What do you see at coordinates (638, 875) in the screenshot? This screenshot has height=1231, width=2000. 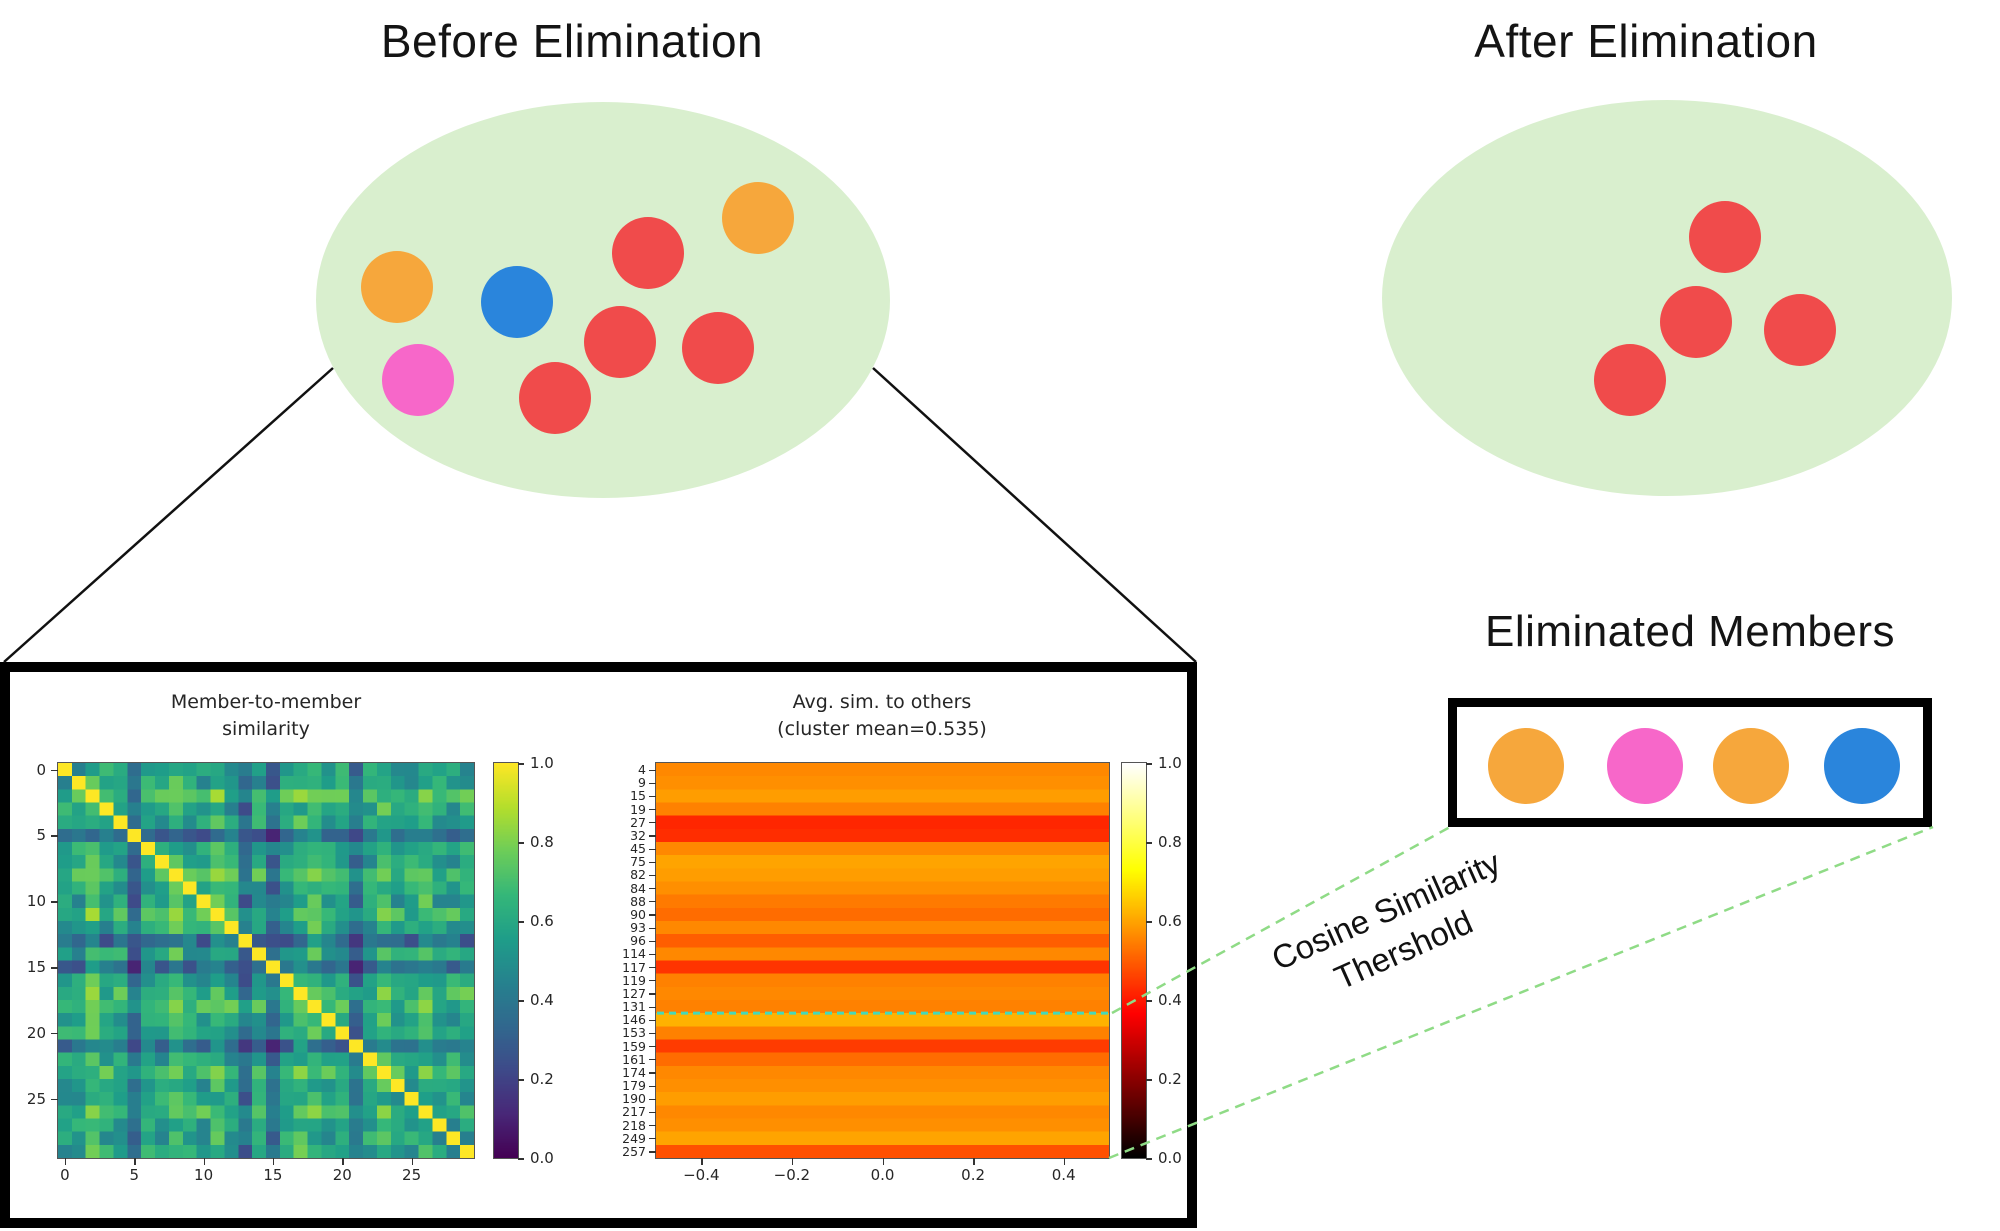 I see `right-heatmap-y-axis-item: 82` at bounding box center [638, 875].